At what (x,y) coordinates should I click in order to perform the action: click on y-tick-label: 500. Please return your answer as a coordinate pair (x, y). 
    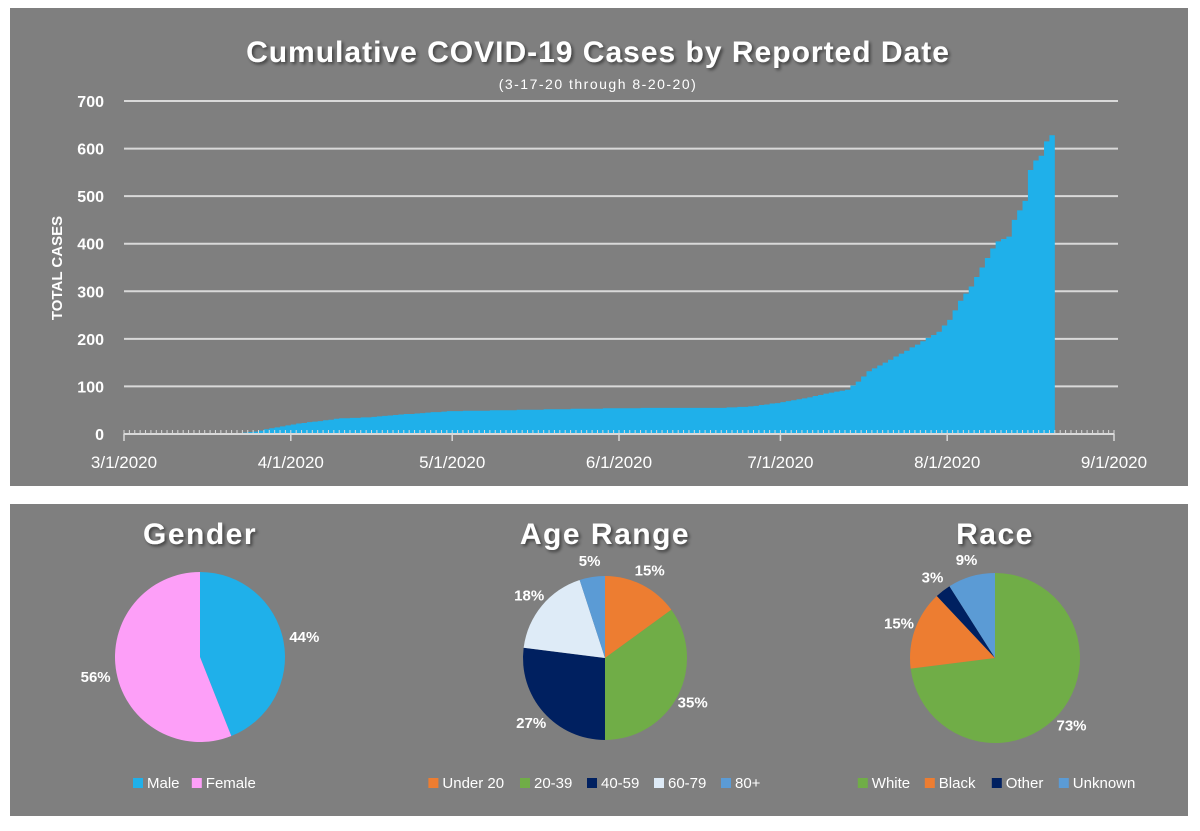
    Looking at the image, I should click on (90, 197).